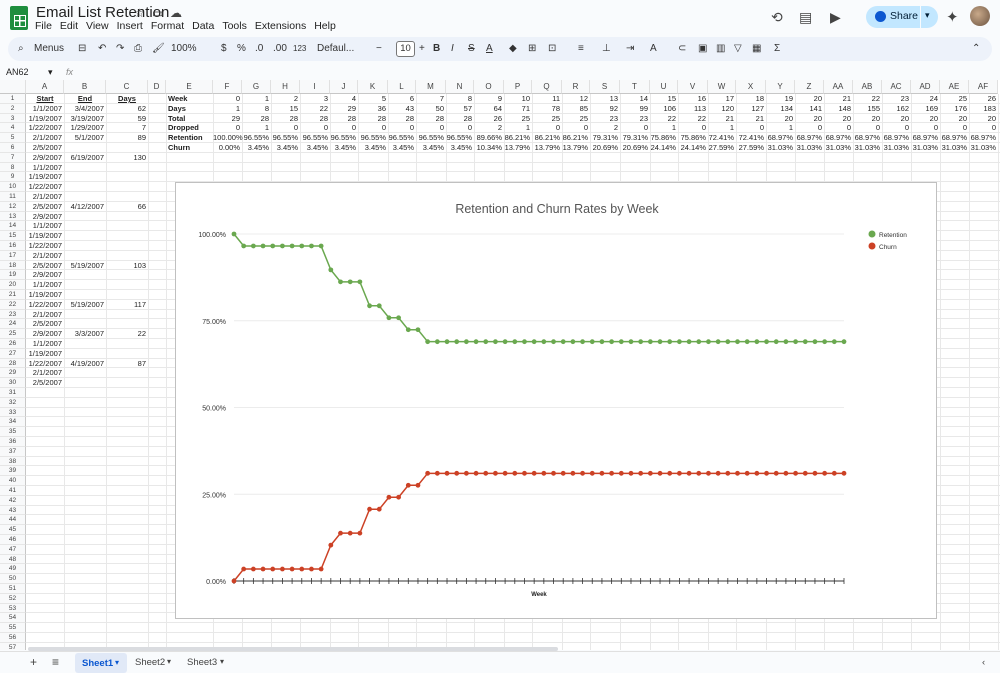 The width and height of the screenshot is (1000, 673). Describe the element at coordinates (960, 108) in the screenshot. I see `cell: 176` at that location.